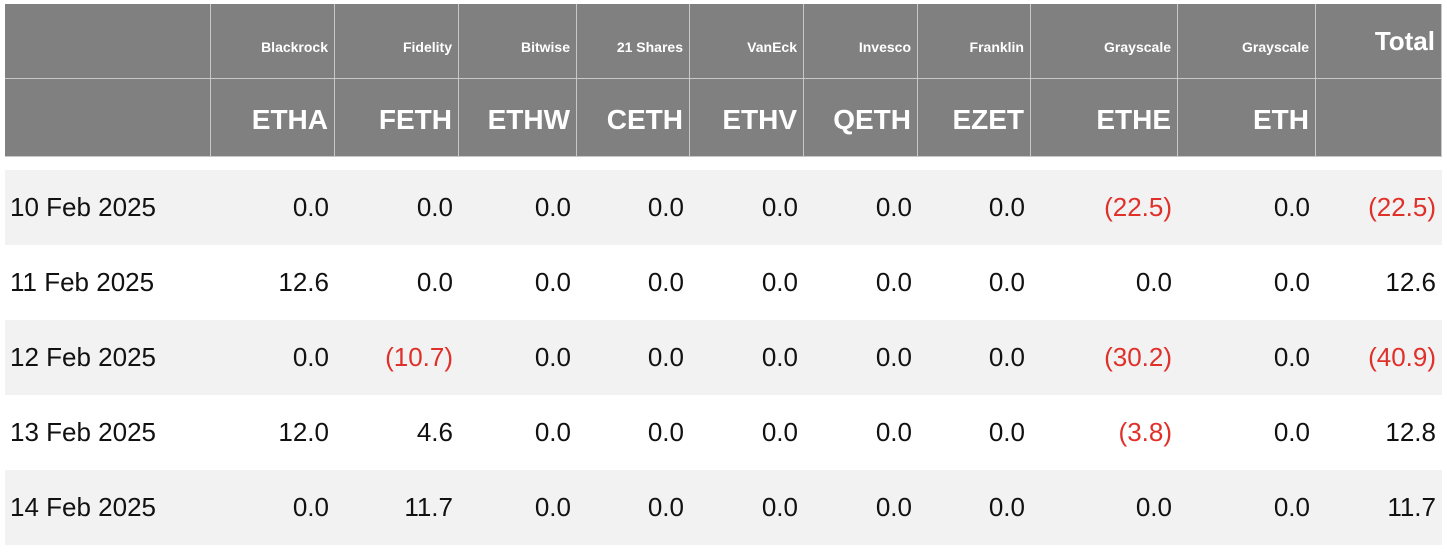  Describe the element at coordinates (108, 282) in the screenshot. I see `row-date: 11 Feb 2025` at that location.